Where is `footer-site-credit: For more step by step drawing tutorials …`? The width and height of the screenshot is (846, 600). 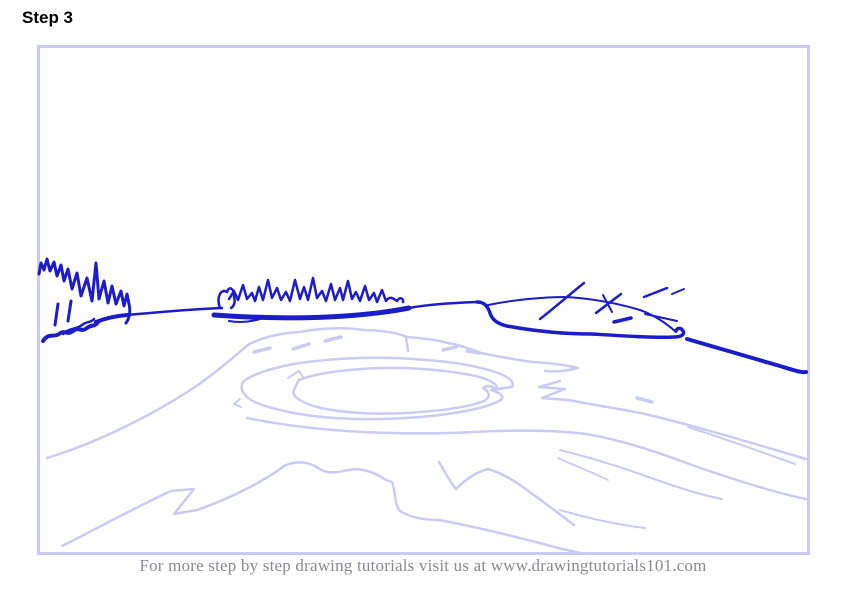 footer-site-credit: For more step by step drawing tutorials … is located at coordinates (423, 565).